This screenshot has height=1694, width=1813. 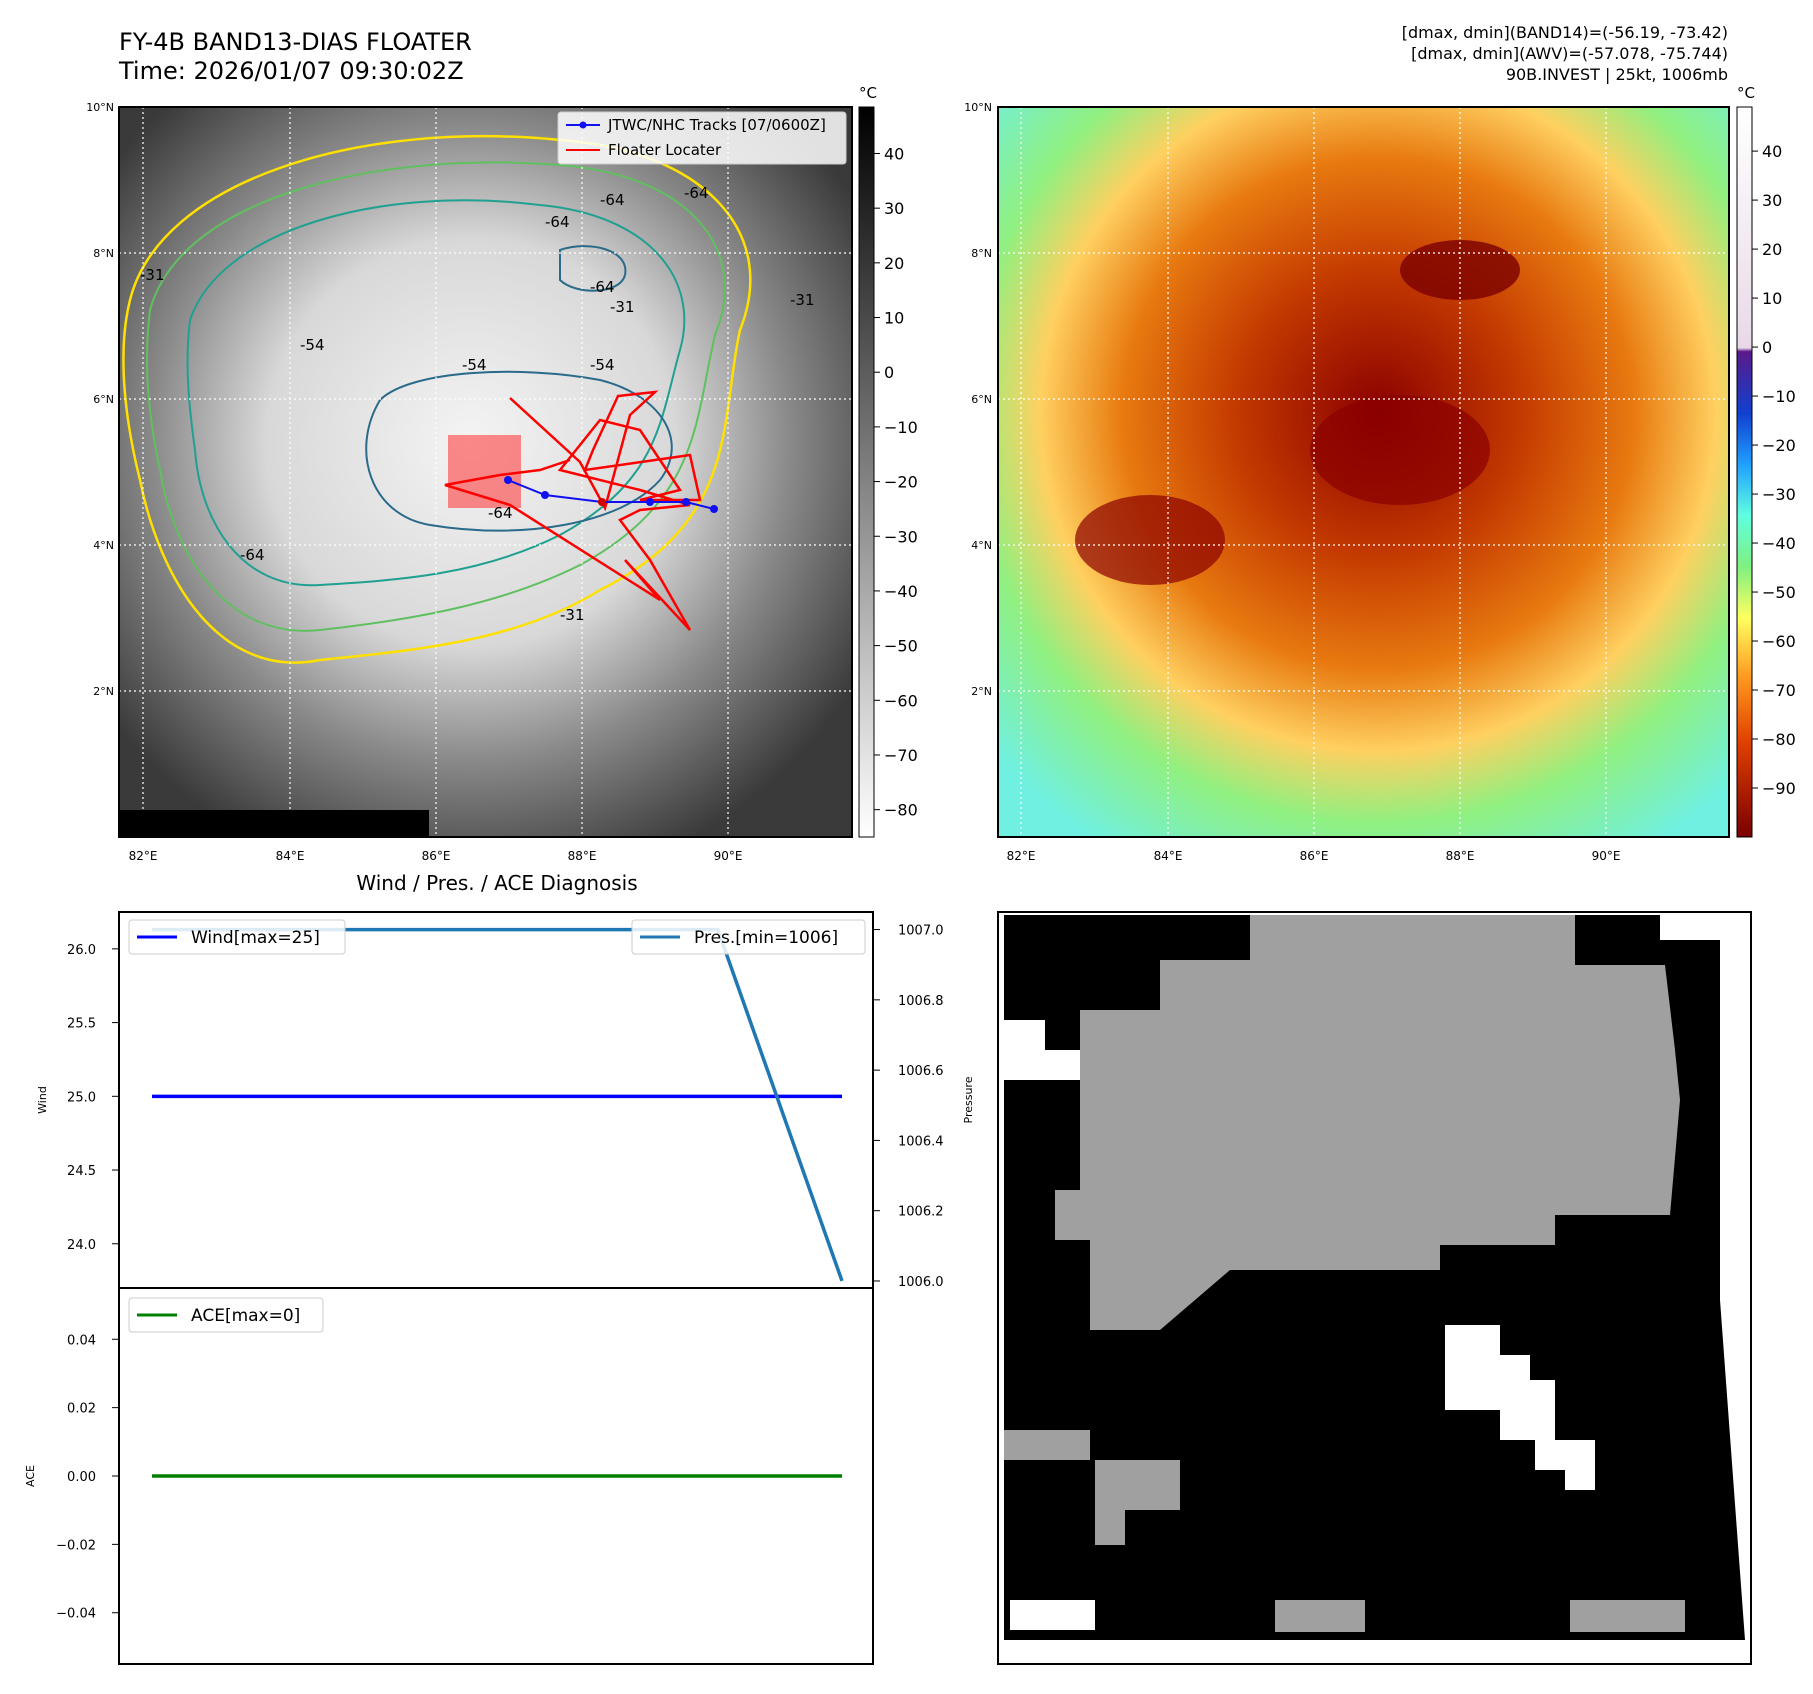 What do you see at coordinates (921, 931) in the screenshot?
I see `pressure-tick-label: 1007.0` at bounding box center [921, 931].